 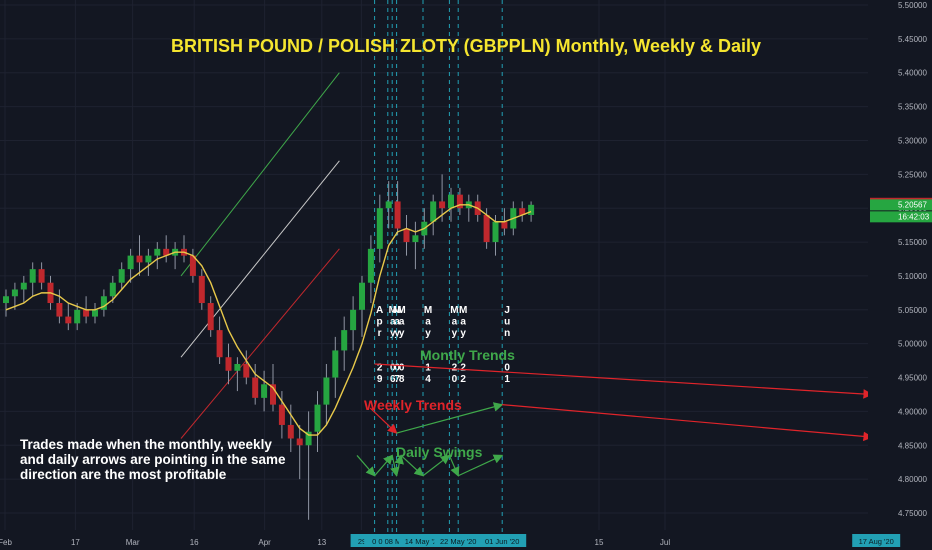 What do you see at coordinates (912, 39) in the screenshot?
I see `price-tick-label: 5.45000` at bounding box center [912, 39].